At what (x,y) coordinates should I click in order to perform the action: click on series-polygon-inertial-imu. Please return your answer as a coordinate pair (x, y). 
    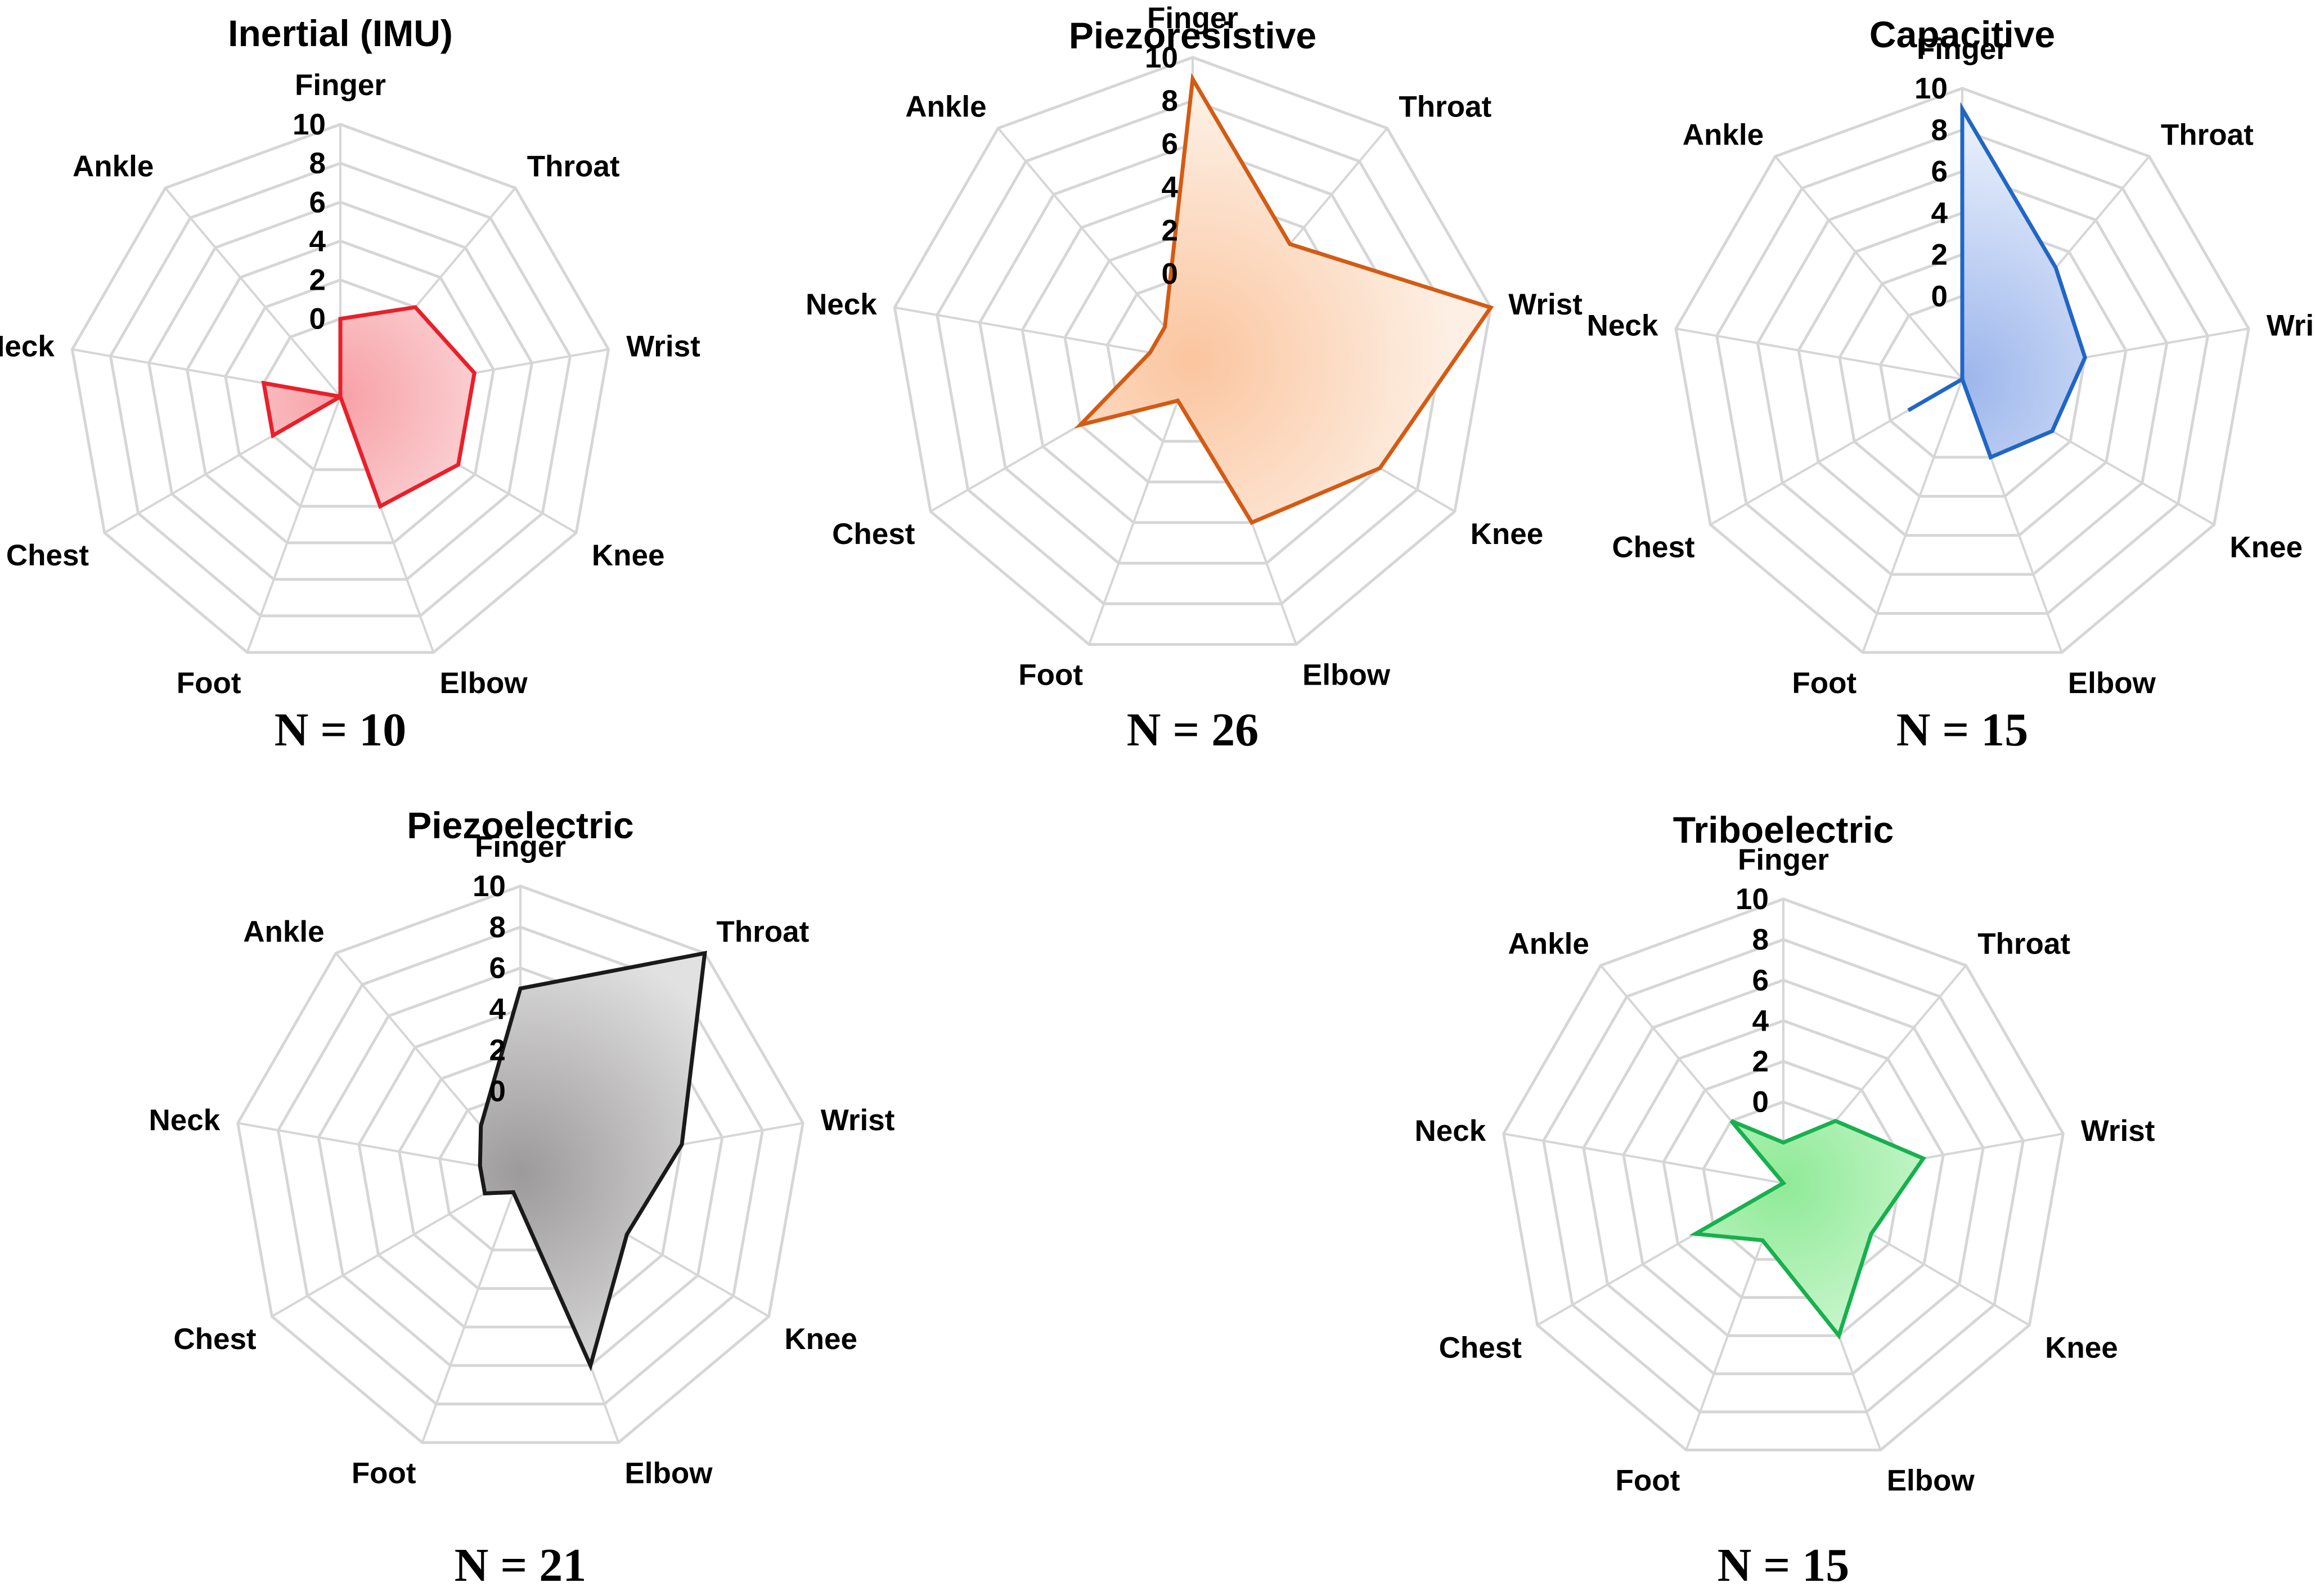
    Looking at the image, I should click on (369, 407).